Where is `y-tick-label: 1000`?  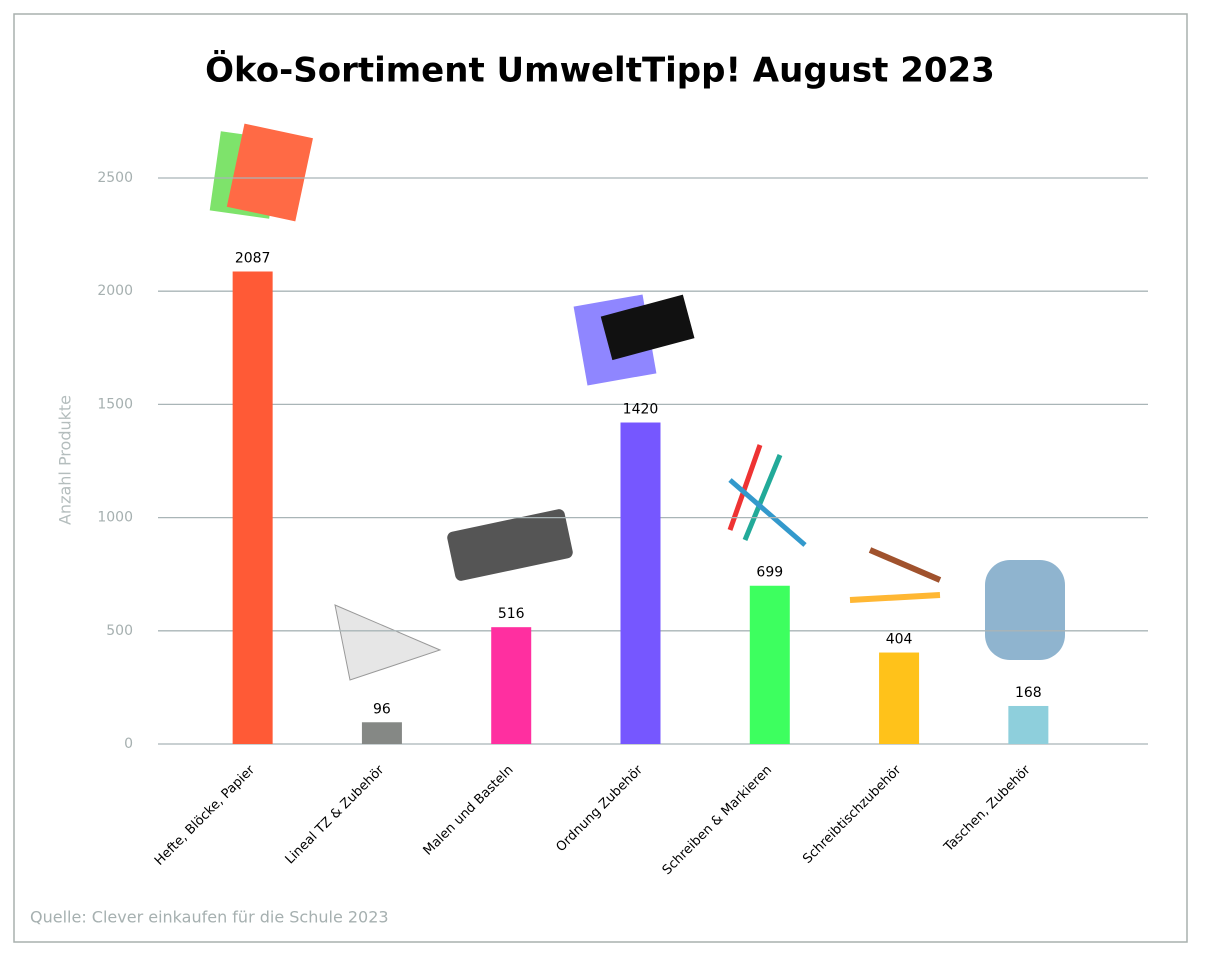
y-tick-label: 1000 is located at coordinates (115, 518).